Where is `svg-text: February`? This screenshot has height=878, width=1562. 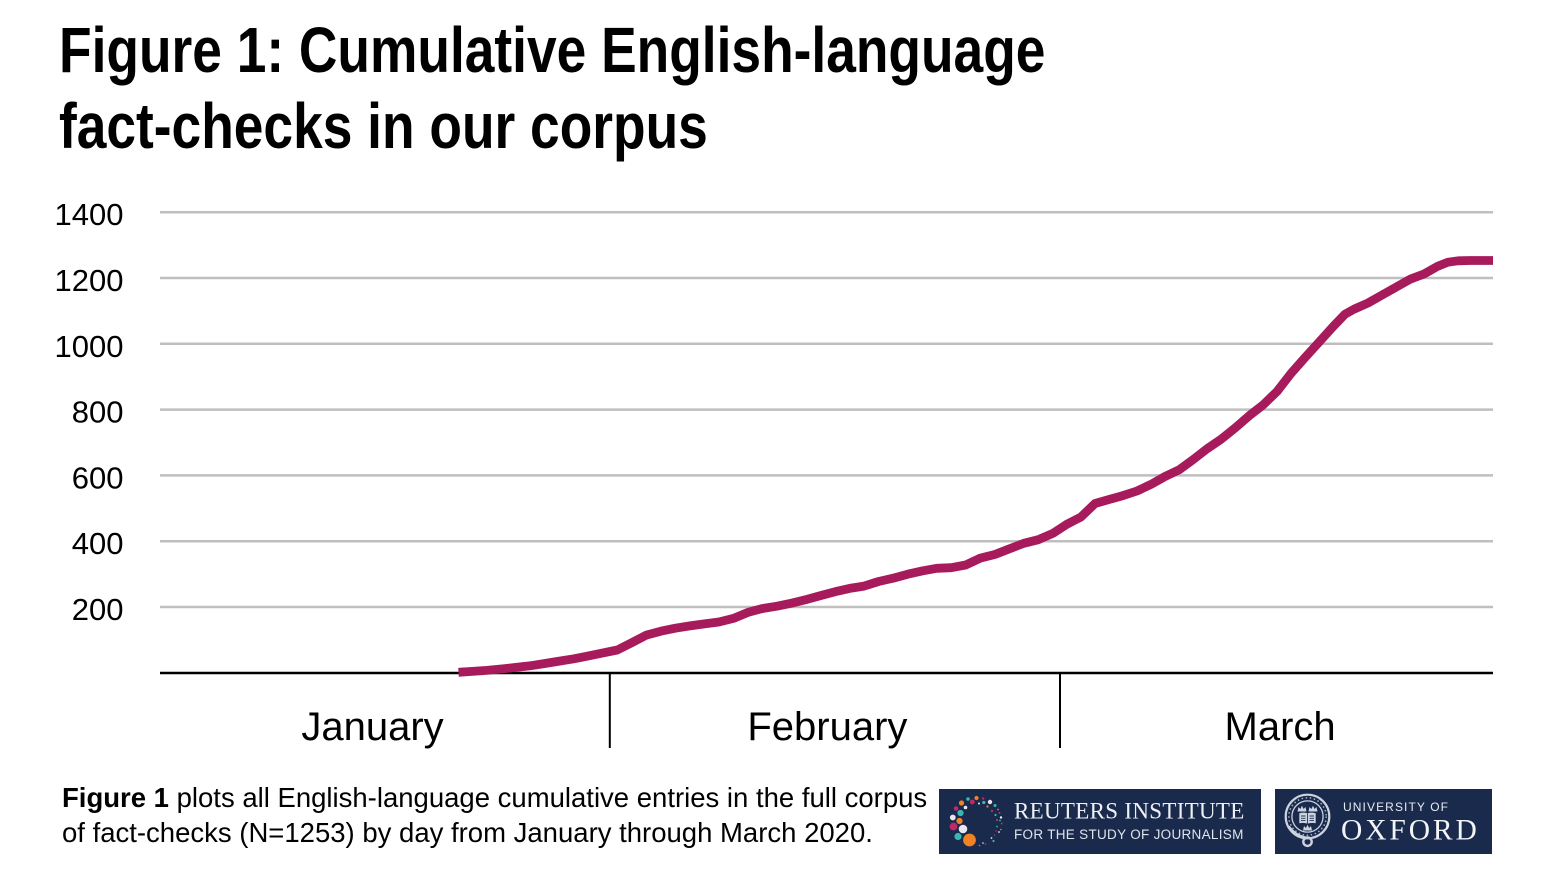 svg-text: February is located at coordinates (827, 727).